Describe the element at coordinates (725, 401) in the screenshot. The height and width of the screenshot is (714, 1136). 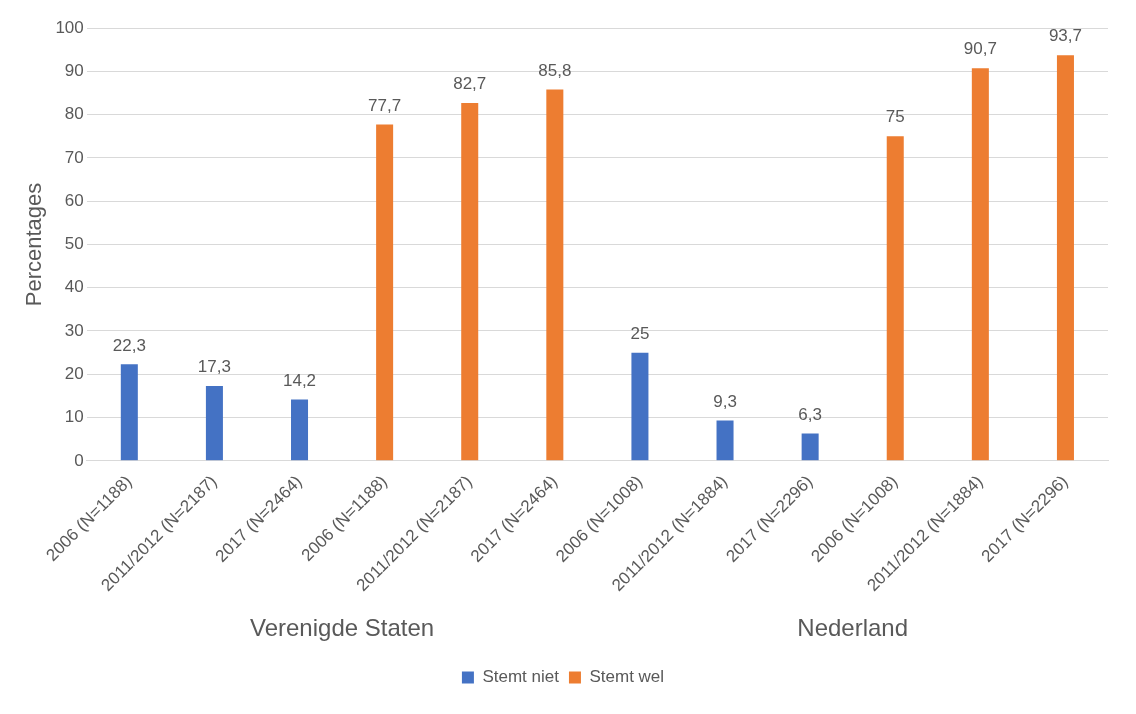
I see `data-label: 9,3` at that location.